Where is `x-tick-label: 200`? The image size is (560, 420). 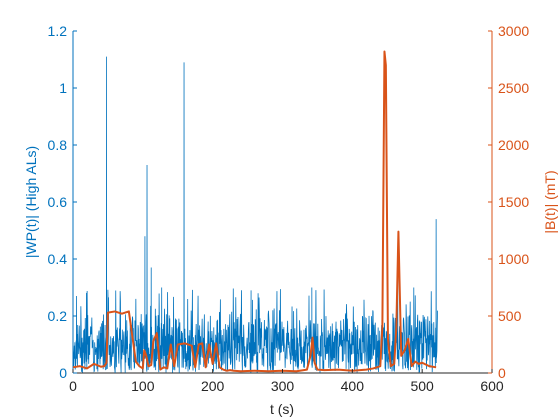 x-tick-label: 200 is located at coordinates (213, 386).